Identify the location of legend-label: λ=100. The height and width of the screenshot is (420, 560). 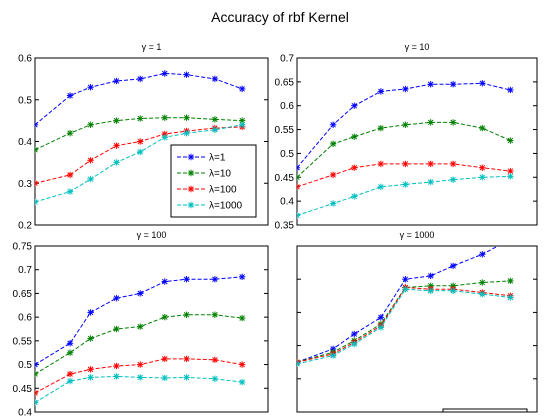
(223, 190).